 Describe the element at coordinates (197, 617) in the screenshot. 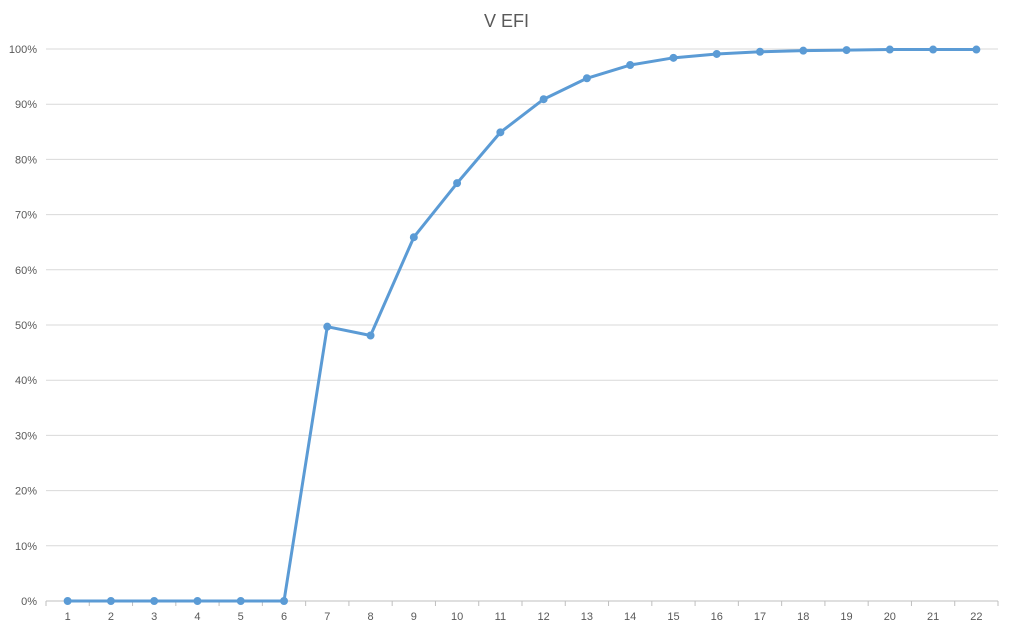

I see `x-tick-label: 4` at that location.